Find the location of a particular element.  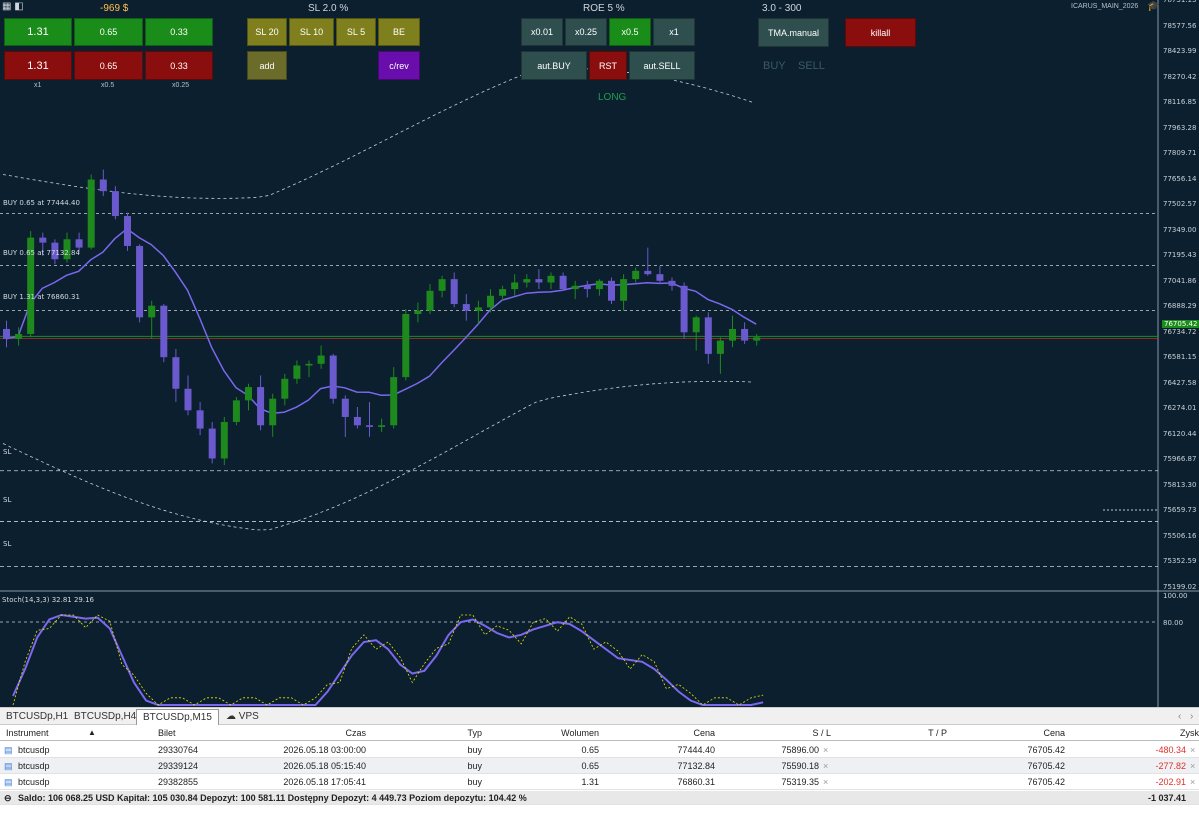

cell-sl: 75896.00 is located at coordinates (800, 750).